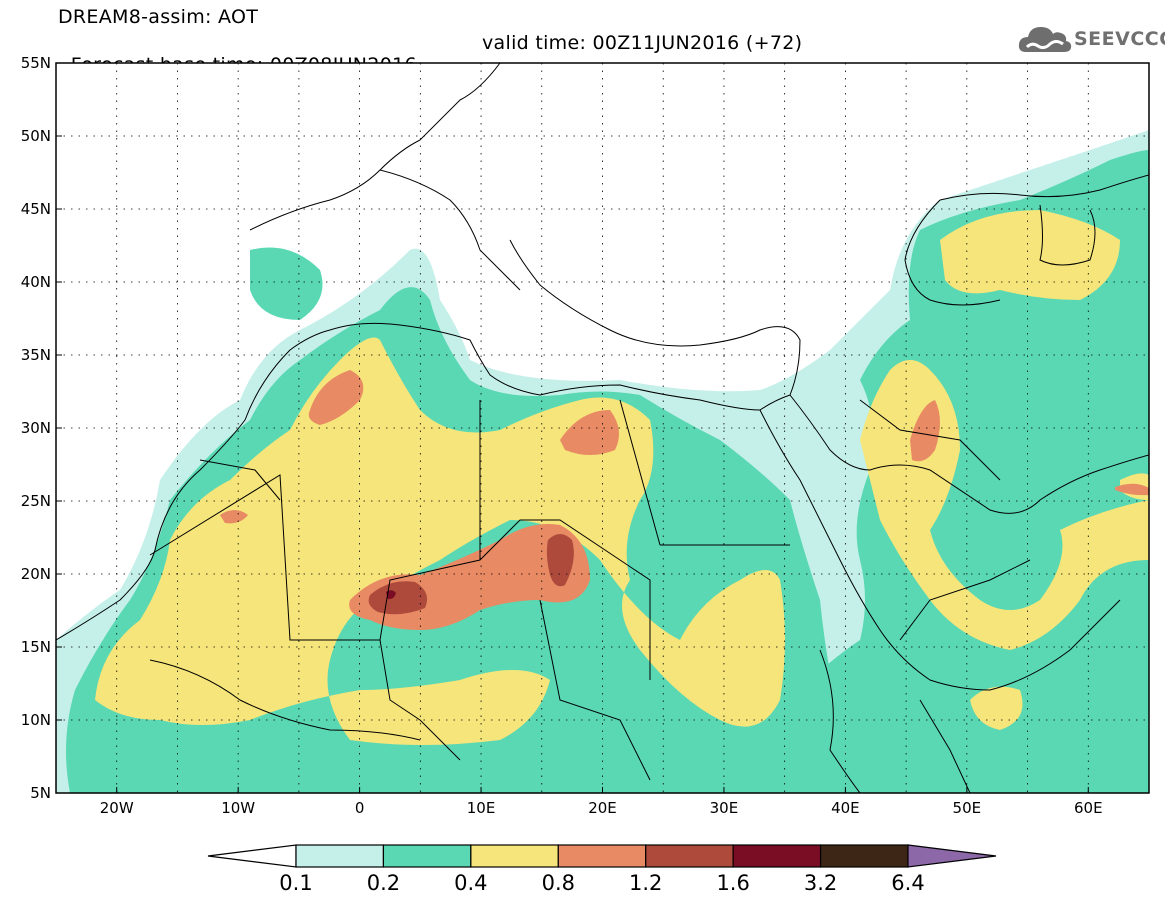 This screenshot has width=1165, height=905. What do you see at coordinates (36, 720) in the screenshot?
I see `lat-tick-label: 10N` at bounding box center [36, 720].